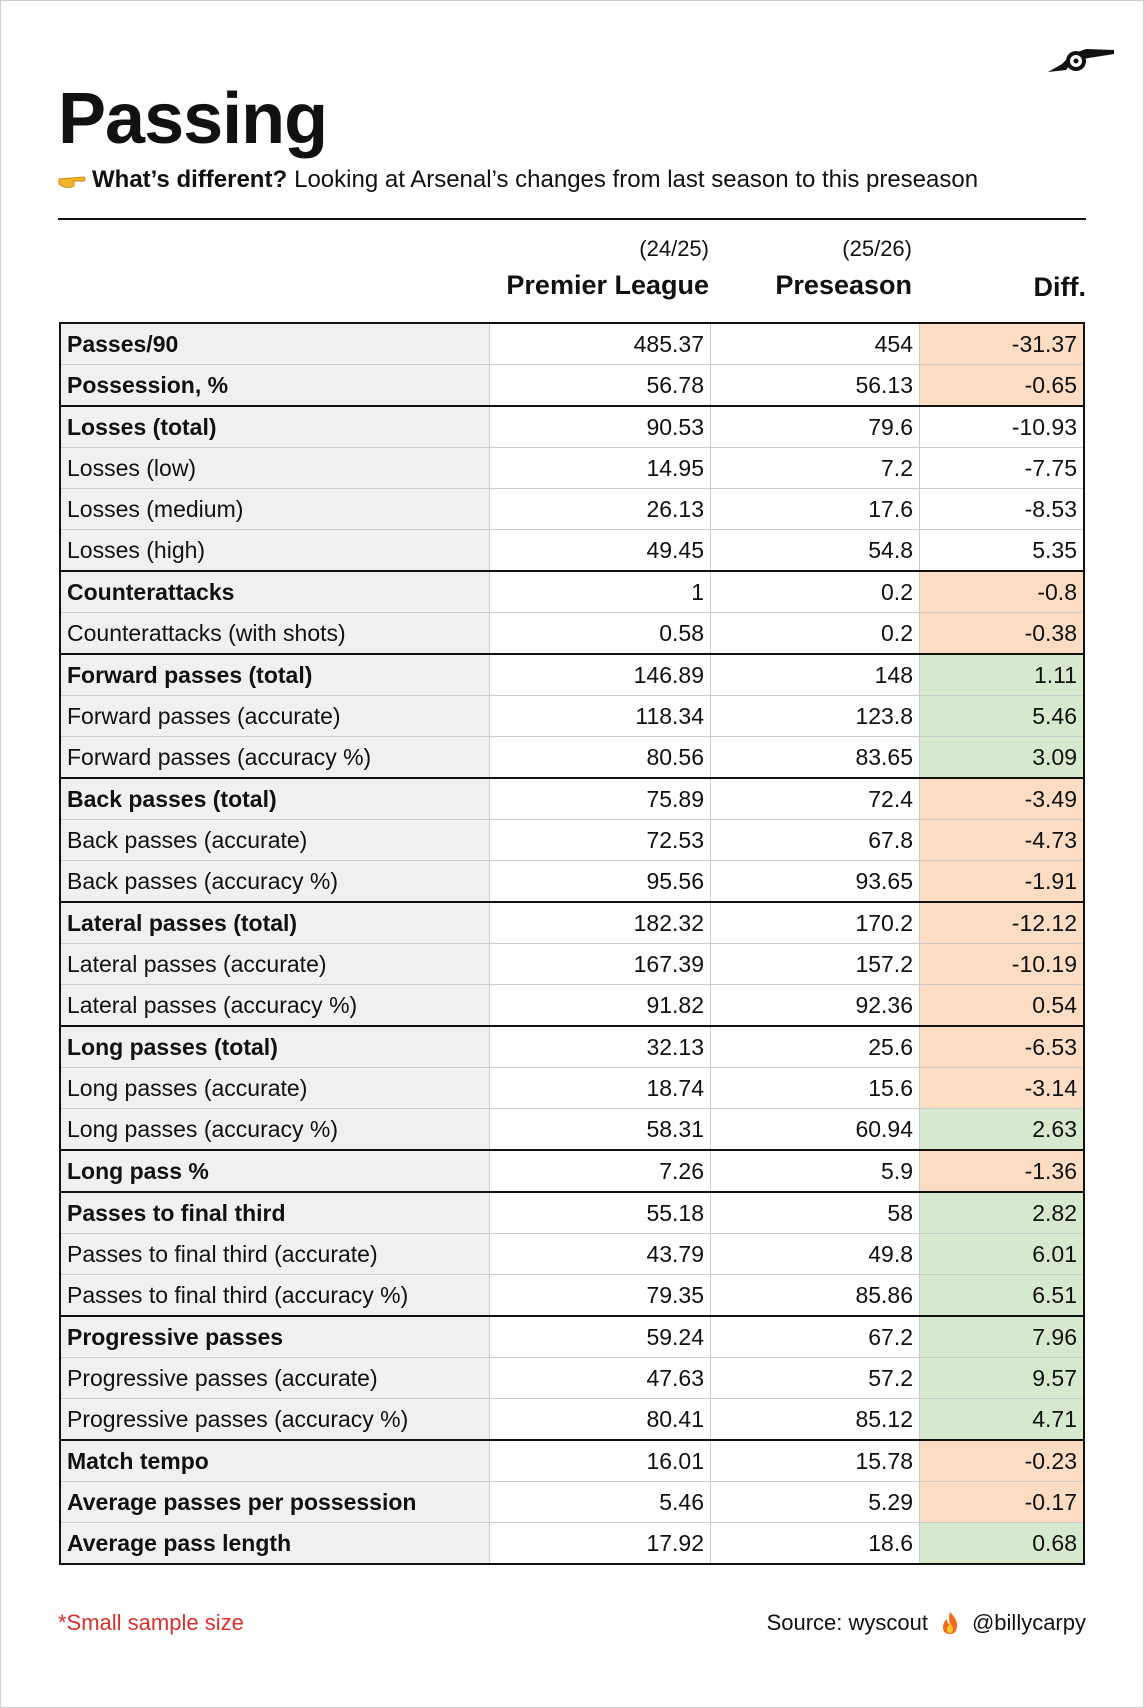  I want to click on preseason-value: 454, so click(815, 343).